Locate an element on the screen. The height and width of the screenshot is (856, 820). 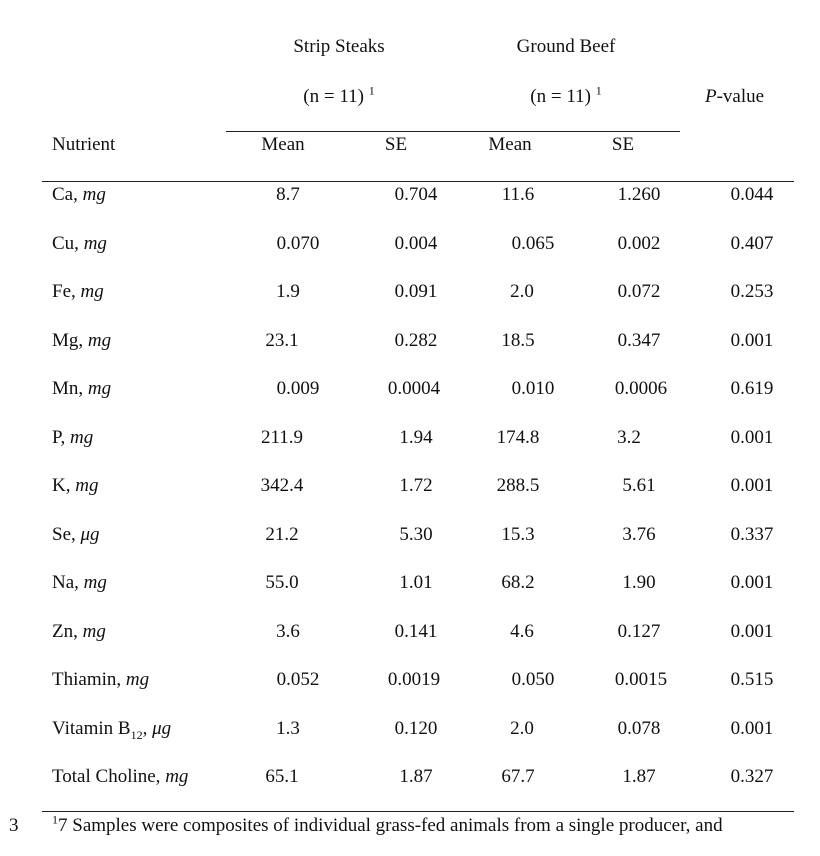
cell-se-strip: 0.282 is located at coordinates (416, 340).